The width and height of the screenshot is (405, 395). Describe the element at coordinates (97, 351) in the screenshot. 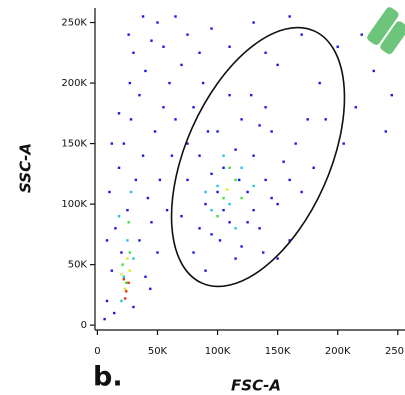

I see `x-tick-label: 0` at that location.